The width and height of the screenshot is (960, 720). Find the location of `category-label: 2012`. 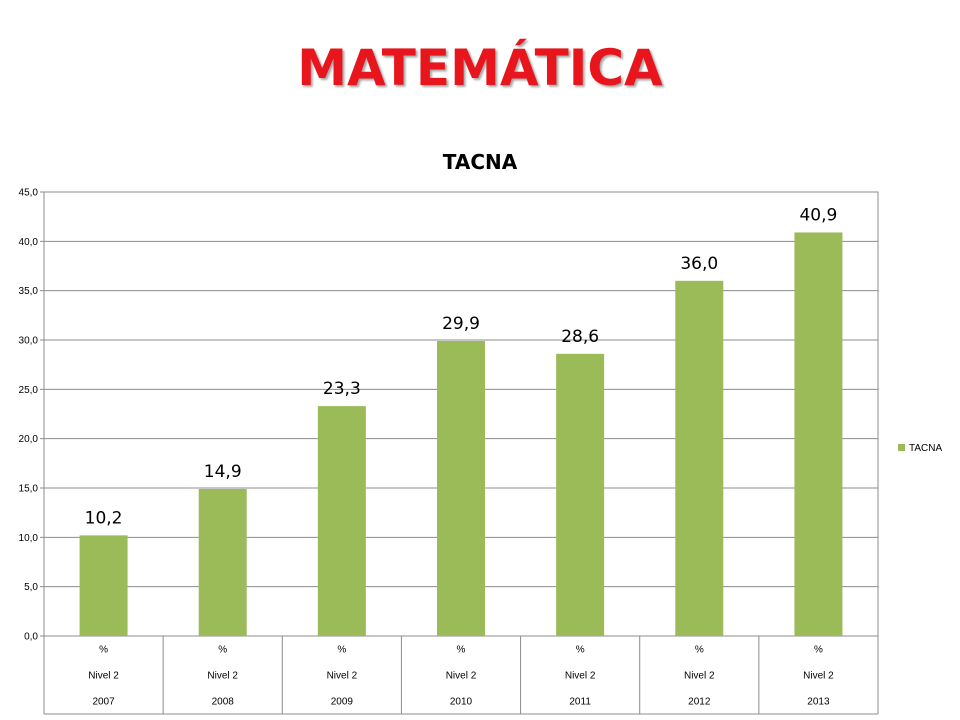

category-label: 2012 is located at coordinates (699, 702).